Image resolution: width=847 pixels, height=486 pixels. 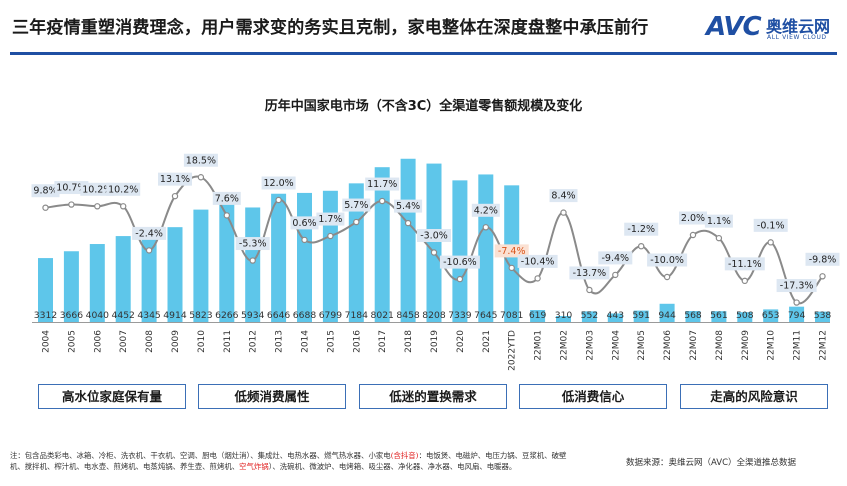 What do you see at coordinates (176, 341) in the screenshot?
I see `x-tick-label: 2009` at bounding box center [176, 341].